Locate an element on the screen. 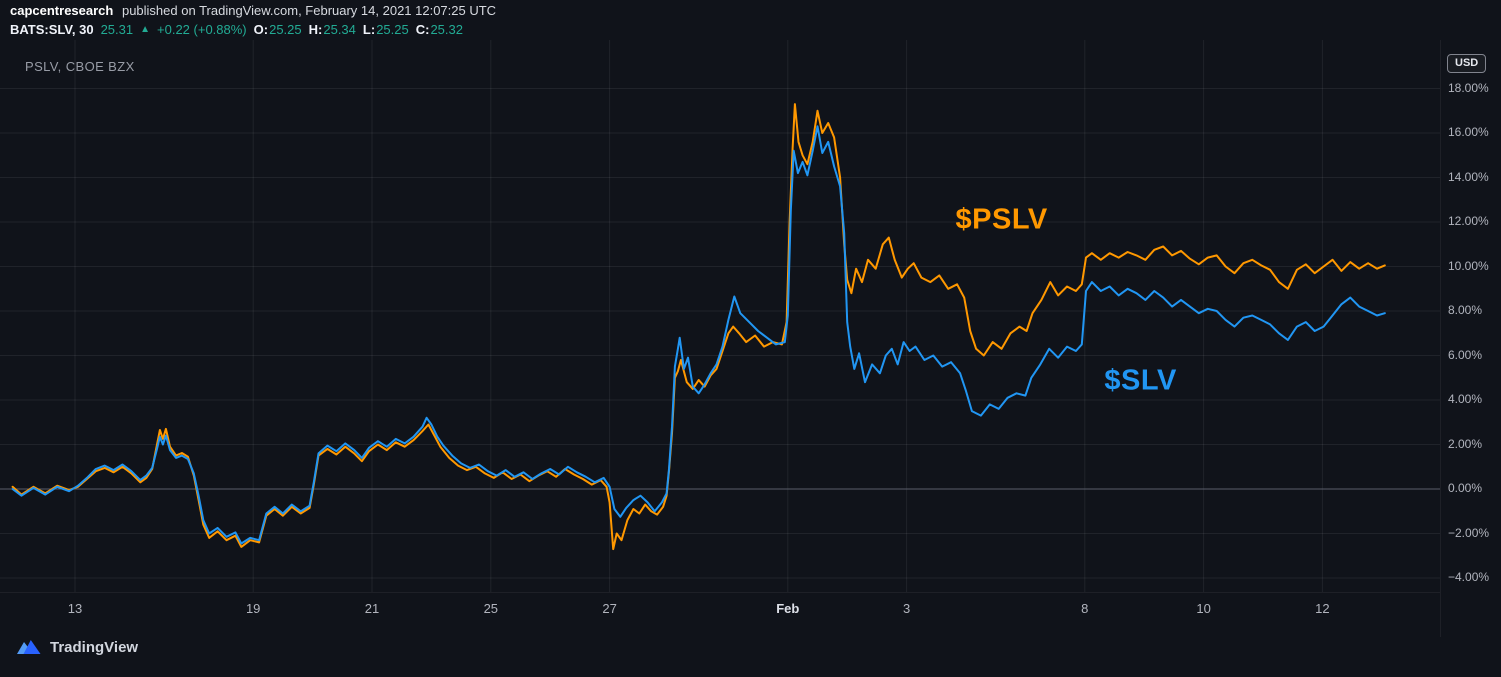  y-axis-label: −2.00% is located at coordinates (1469, 532).